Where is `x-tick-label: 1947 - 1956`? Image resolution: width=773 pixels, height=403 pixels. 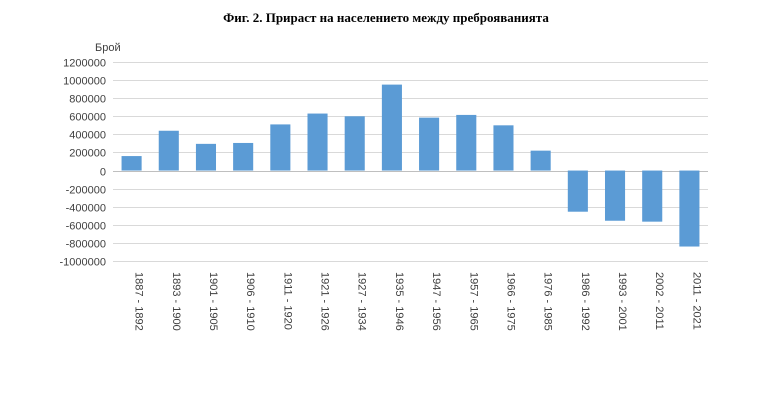
x-tick-label: 1947 - 1956 is located at coordinates (436, 301).